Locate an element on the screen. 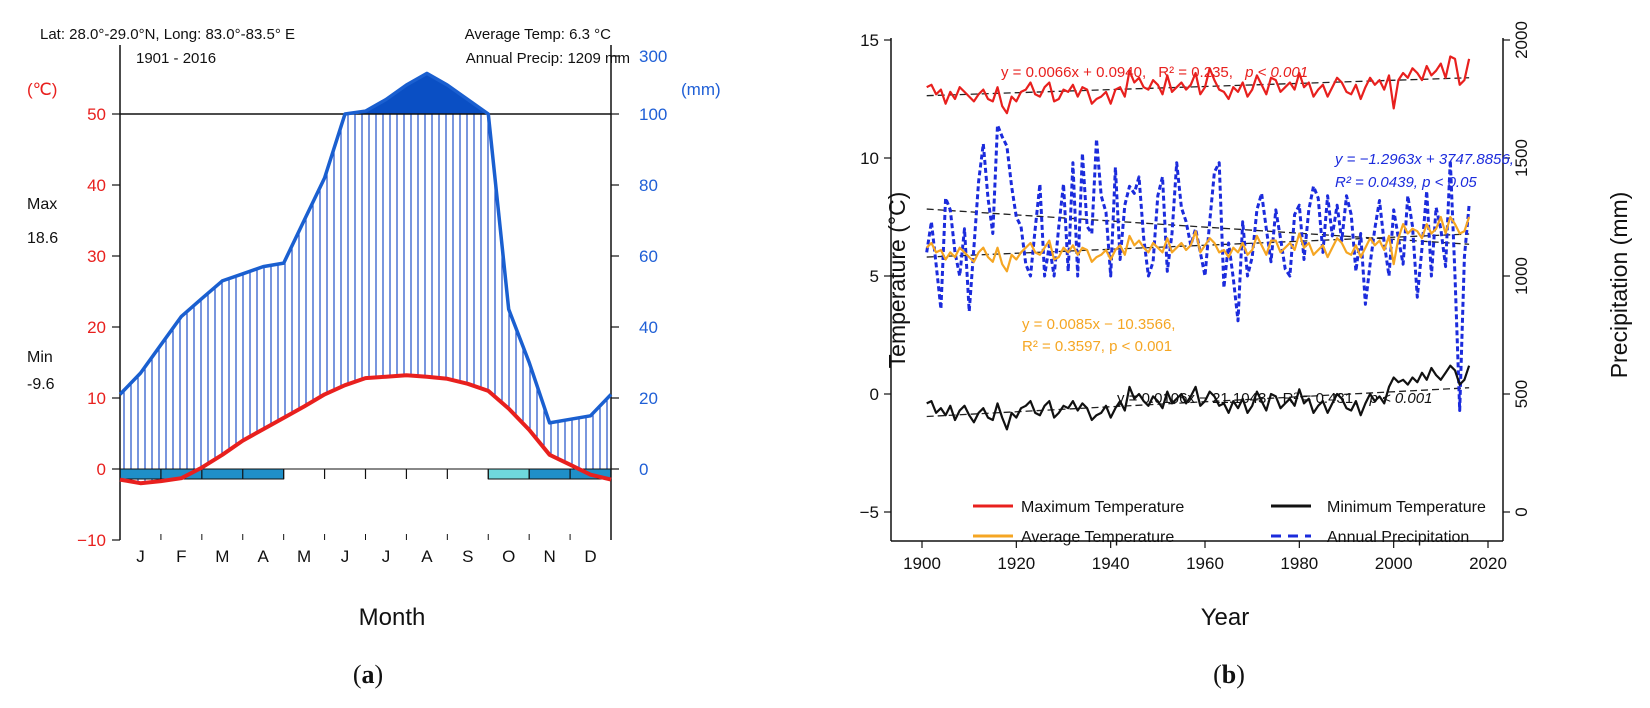 The image size is (1650, 708). b-series-maximum-temperature is located at coordinates (1198, 85).